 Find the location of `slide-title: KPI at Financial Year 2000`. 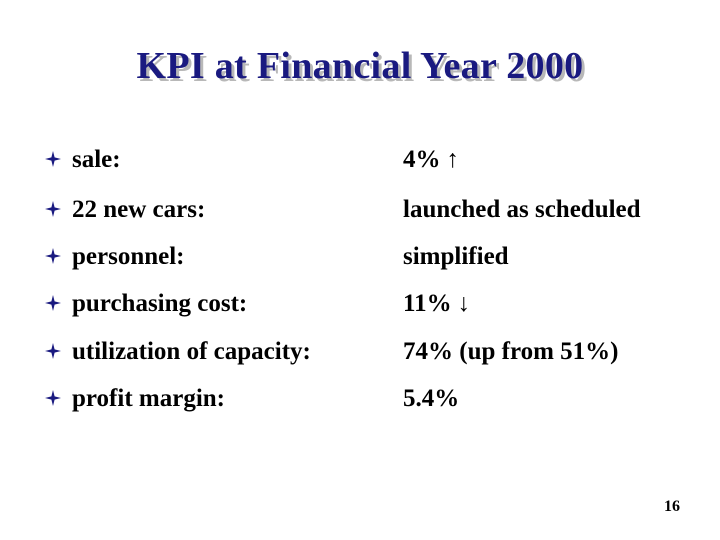

slide-title: KPI at Financial Year 2000 is located at coordinates (360, 66).